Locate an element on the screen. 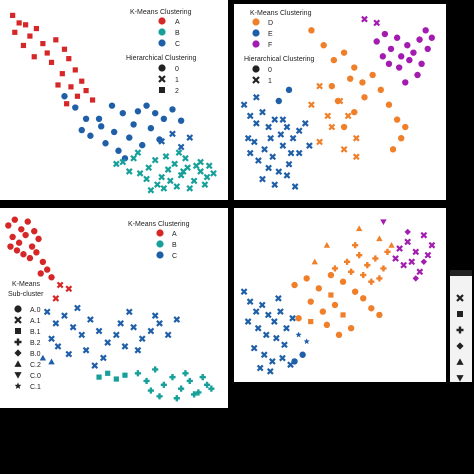 The width and height of the screenshot is (474, 474). legend-style-label: 0 is located at coordinates (177, 69).